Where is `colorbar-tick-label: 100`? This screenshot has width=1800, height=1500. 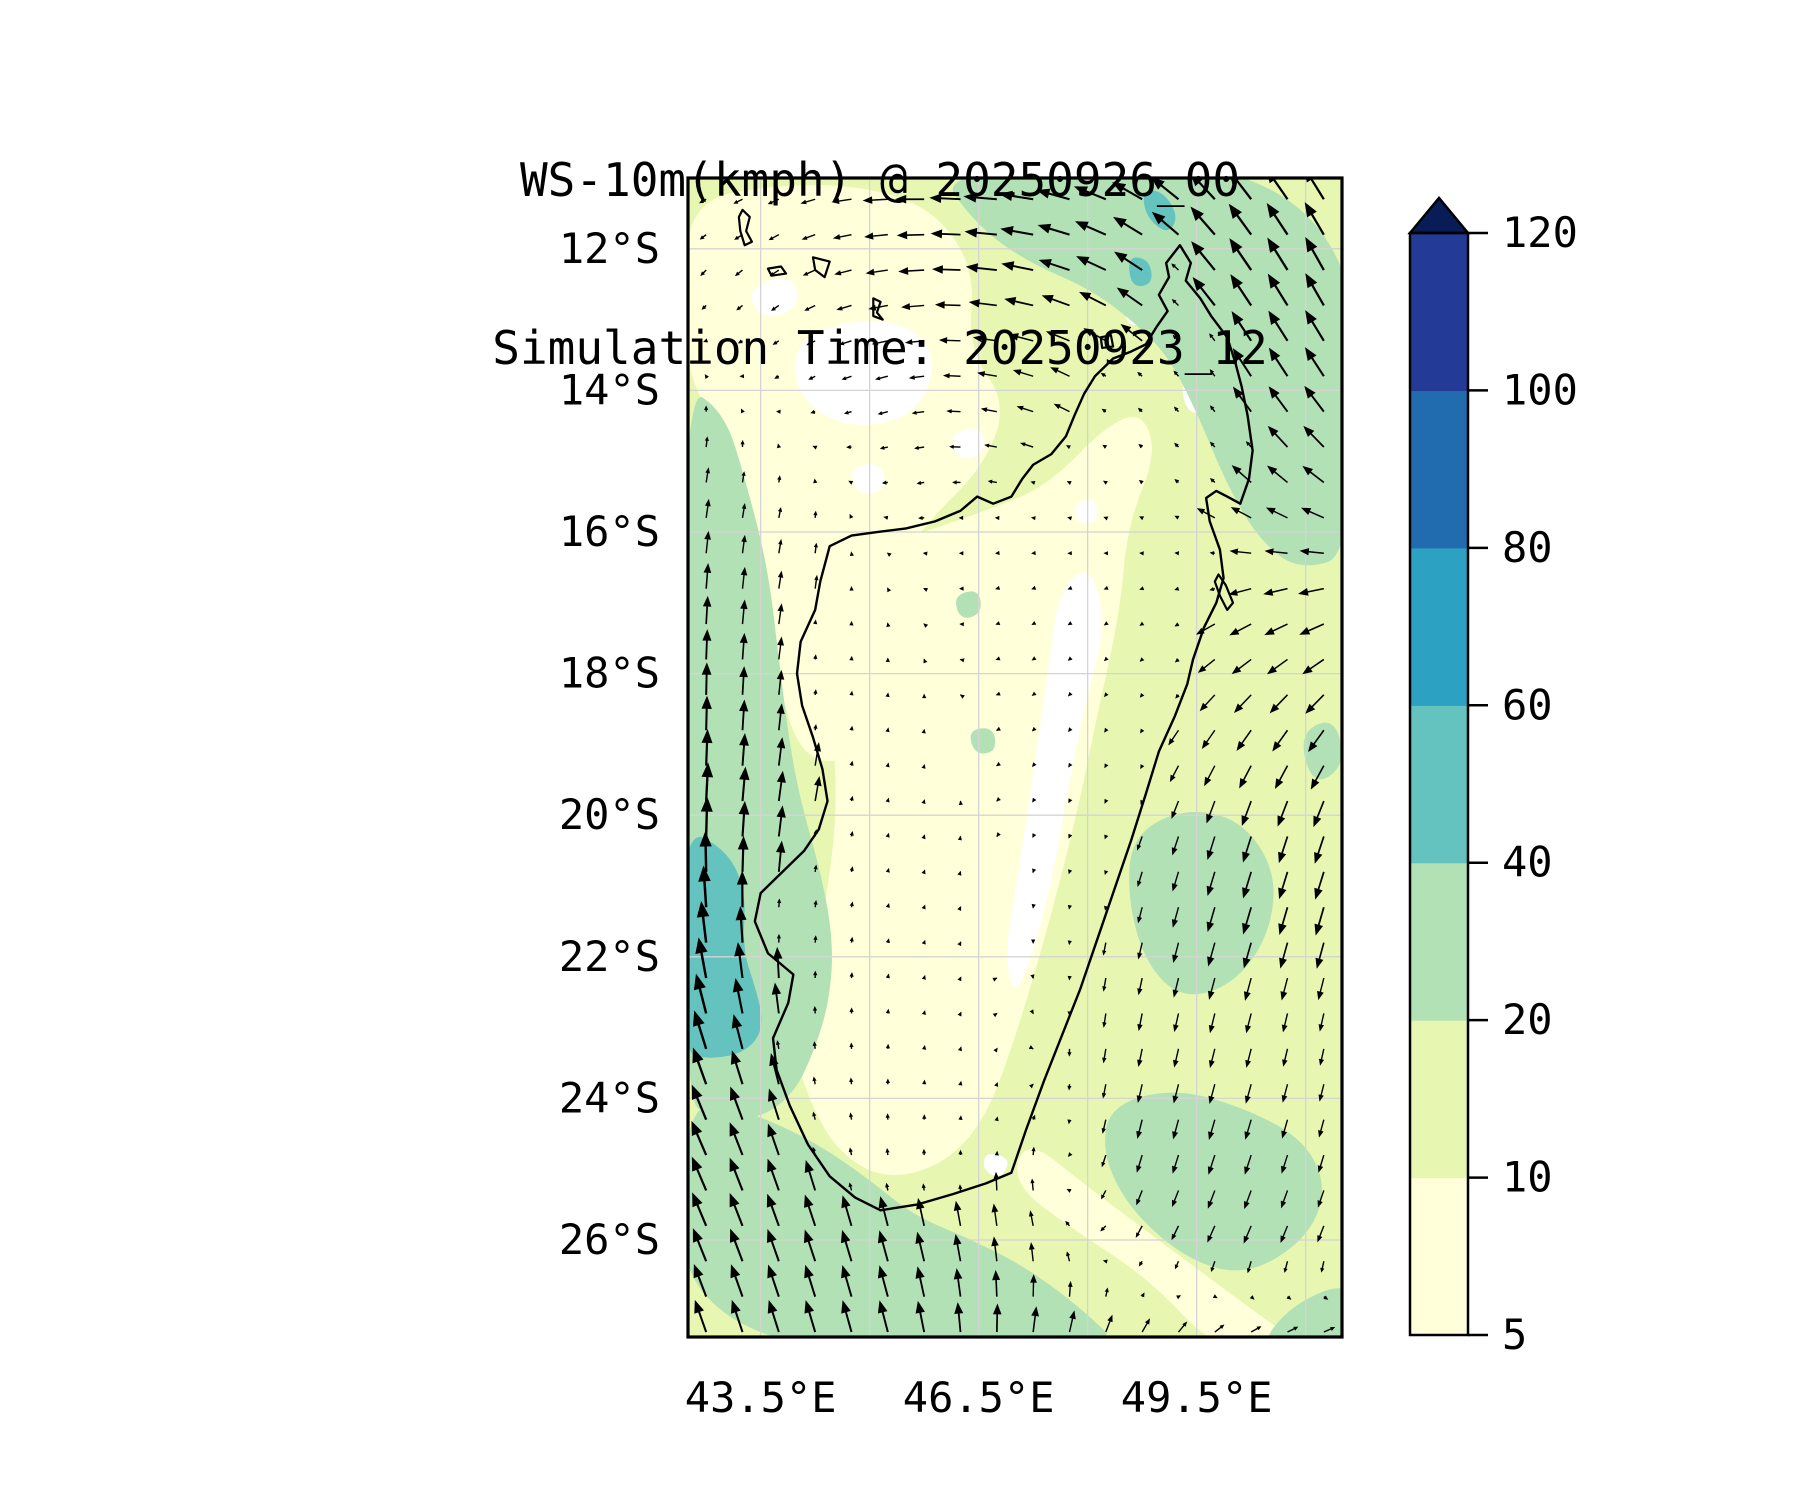
colorbar-tick-label: 100 is located at coordinates (1540, 389).